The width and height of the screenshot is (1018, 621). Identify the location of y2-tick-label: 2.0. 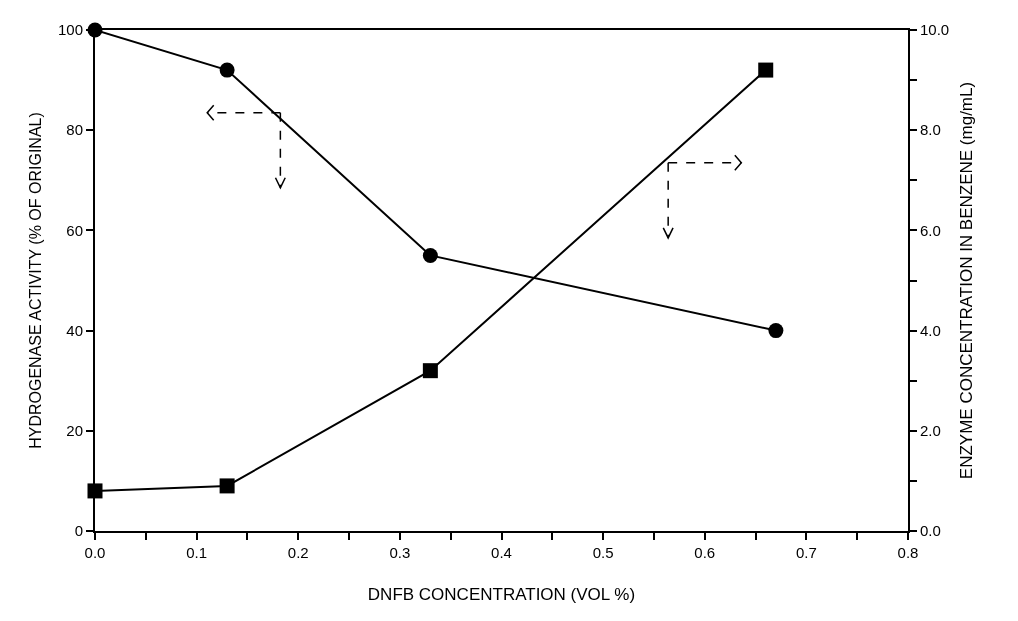
(930, 431).